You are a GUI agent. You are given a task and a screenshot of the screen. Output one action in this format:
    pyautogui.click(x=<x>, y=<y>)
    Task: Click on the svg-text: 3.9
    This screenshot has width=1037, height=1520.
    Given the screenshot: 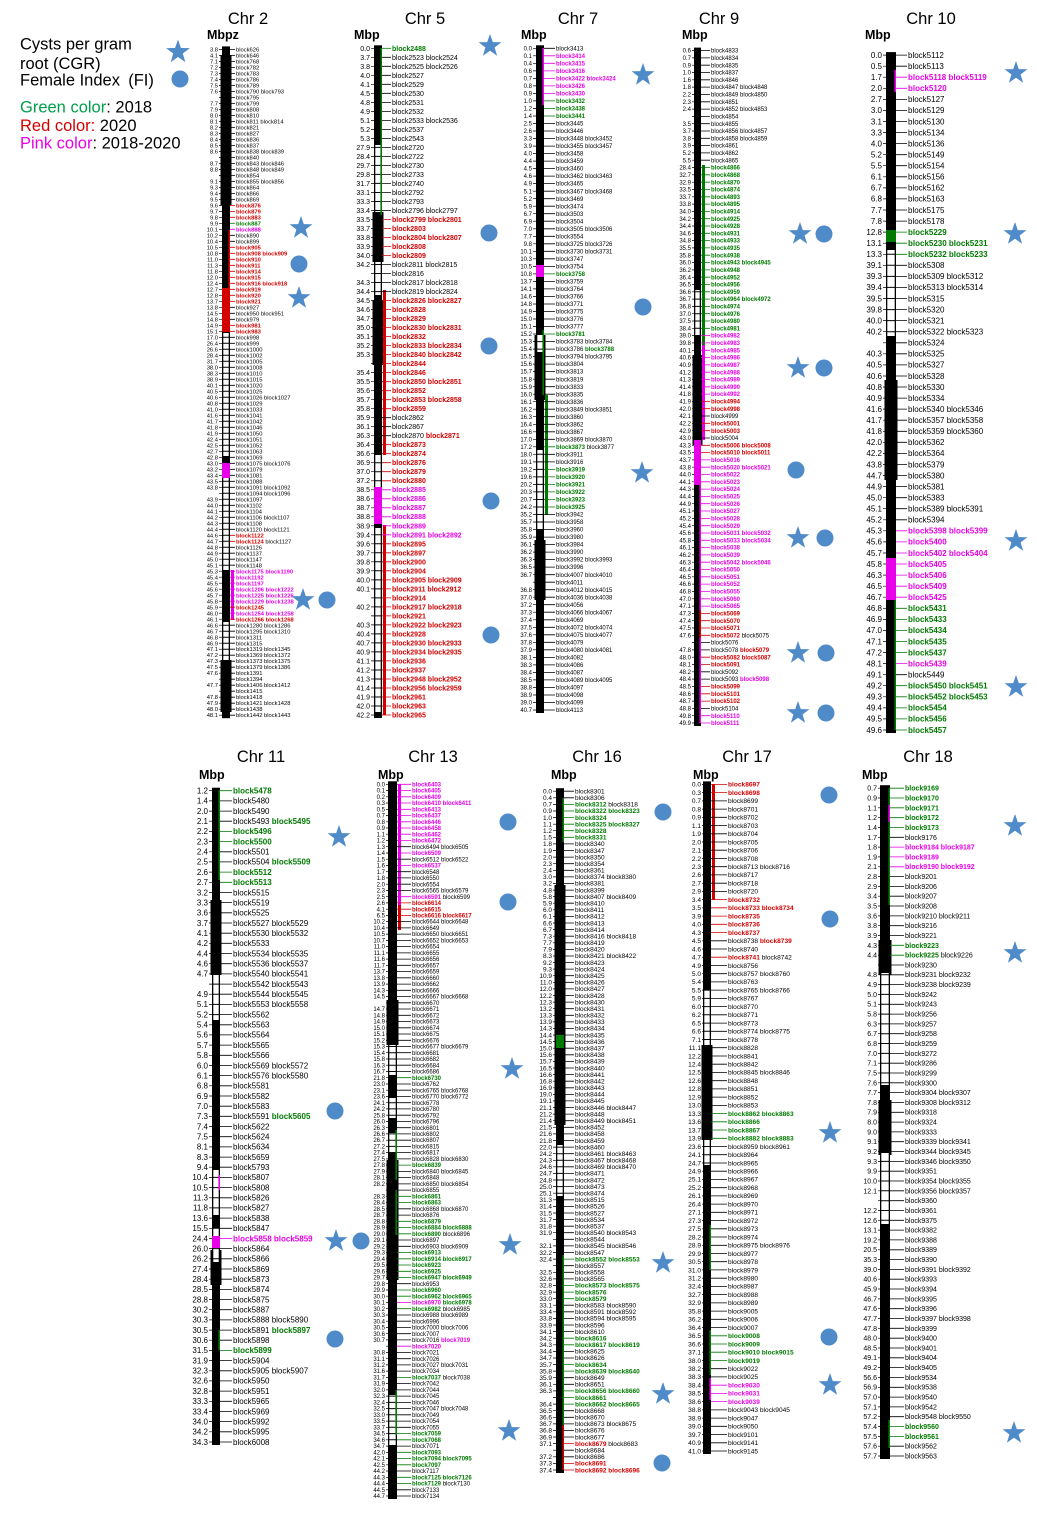 What is the action you would take?
    pyautogui.click(x=872, y=936)
    